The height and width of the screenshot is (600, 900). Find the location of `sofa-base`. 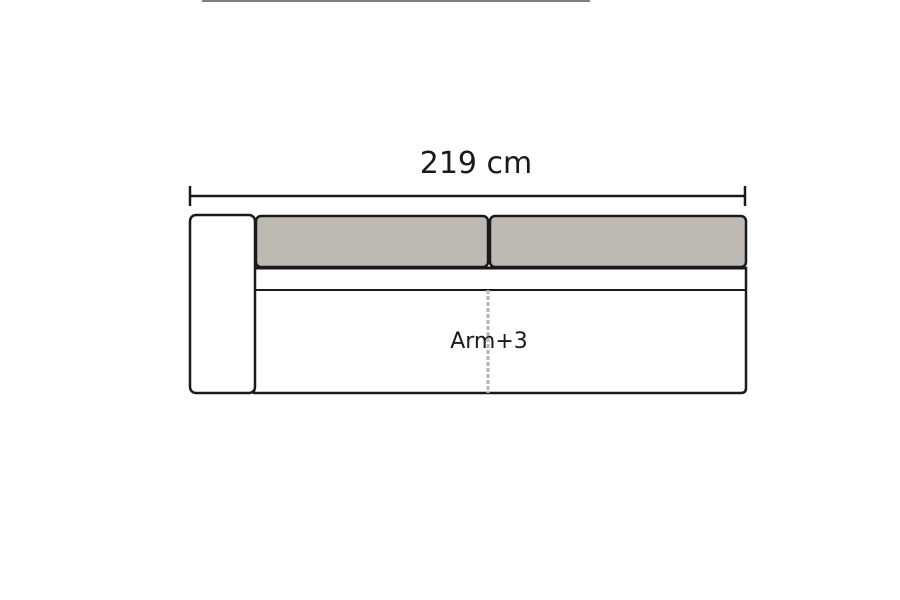

sofa-base is located at coordinates (500, 330).